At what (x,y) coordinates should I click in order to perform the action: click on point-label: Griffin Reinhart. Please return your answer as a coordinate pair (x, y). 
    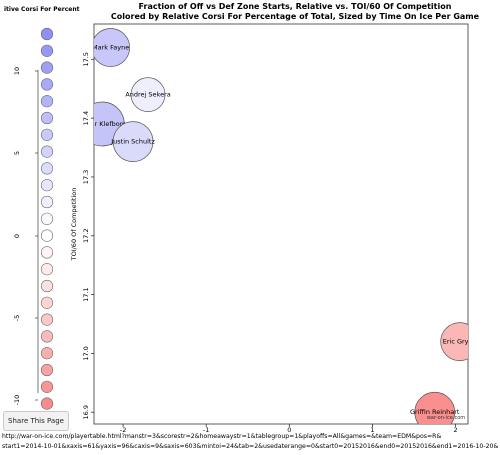
    Looking at the image, I should click on (435, 412).